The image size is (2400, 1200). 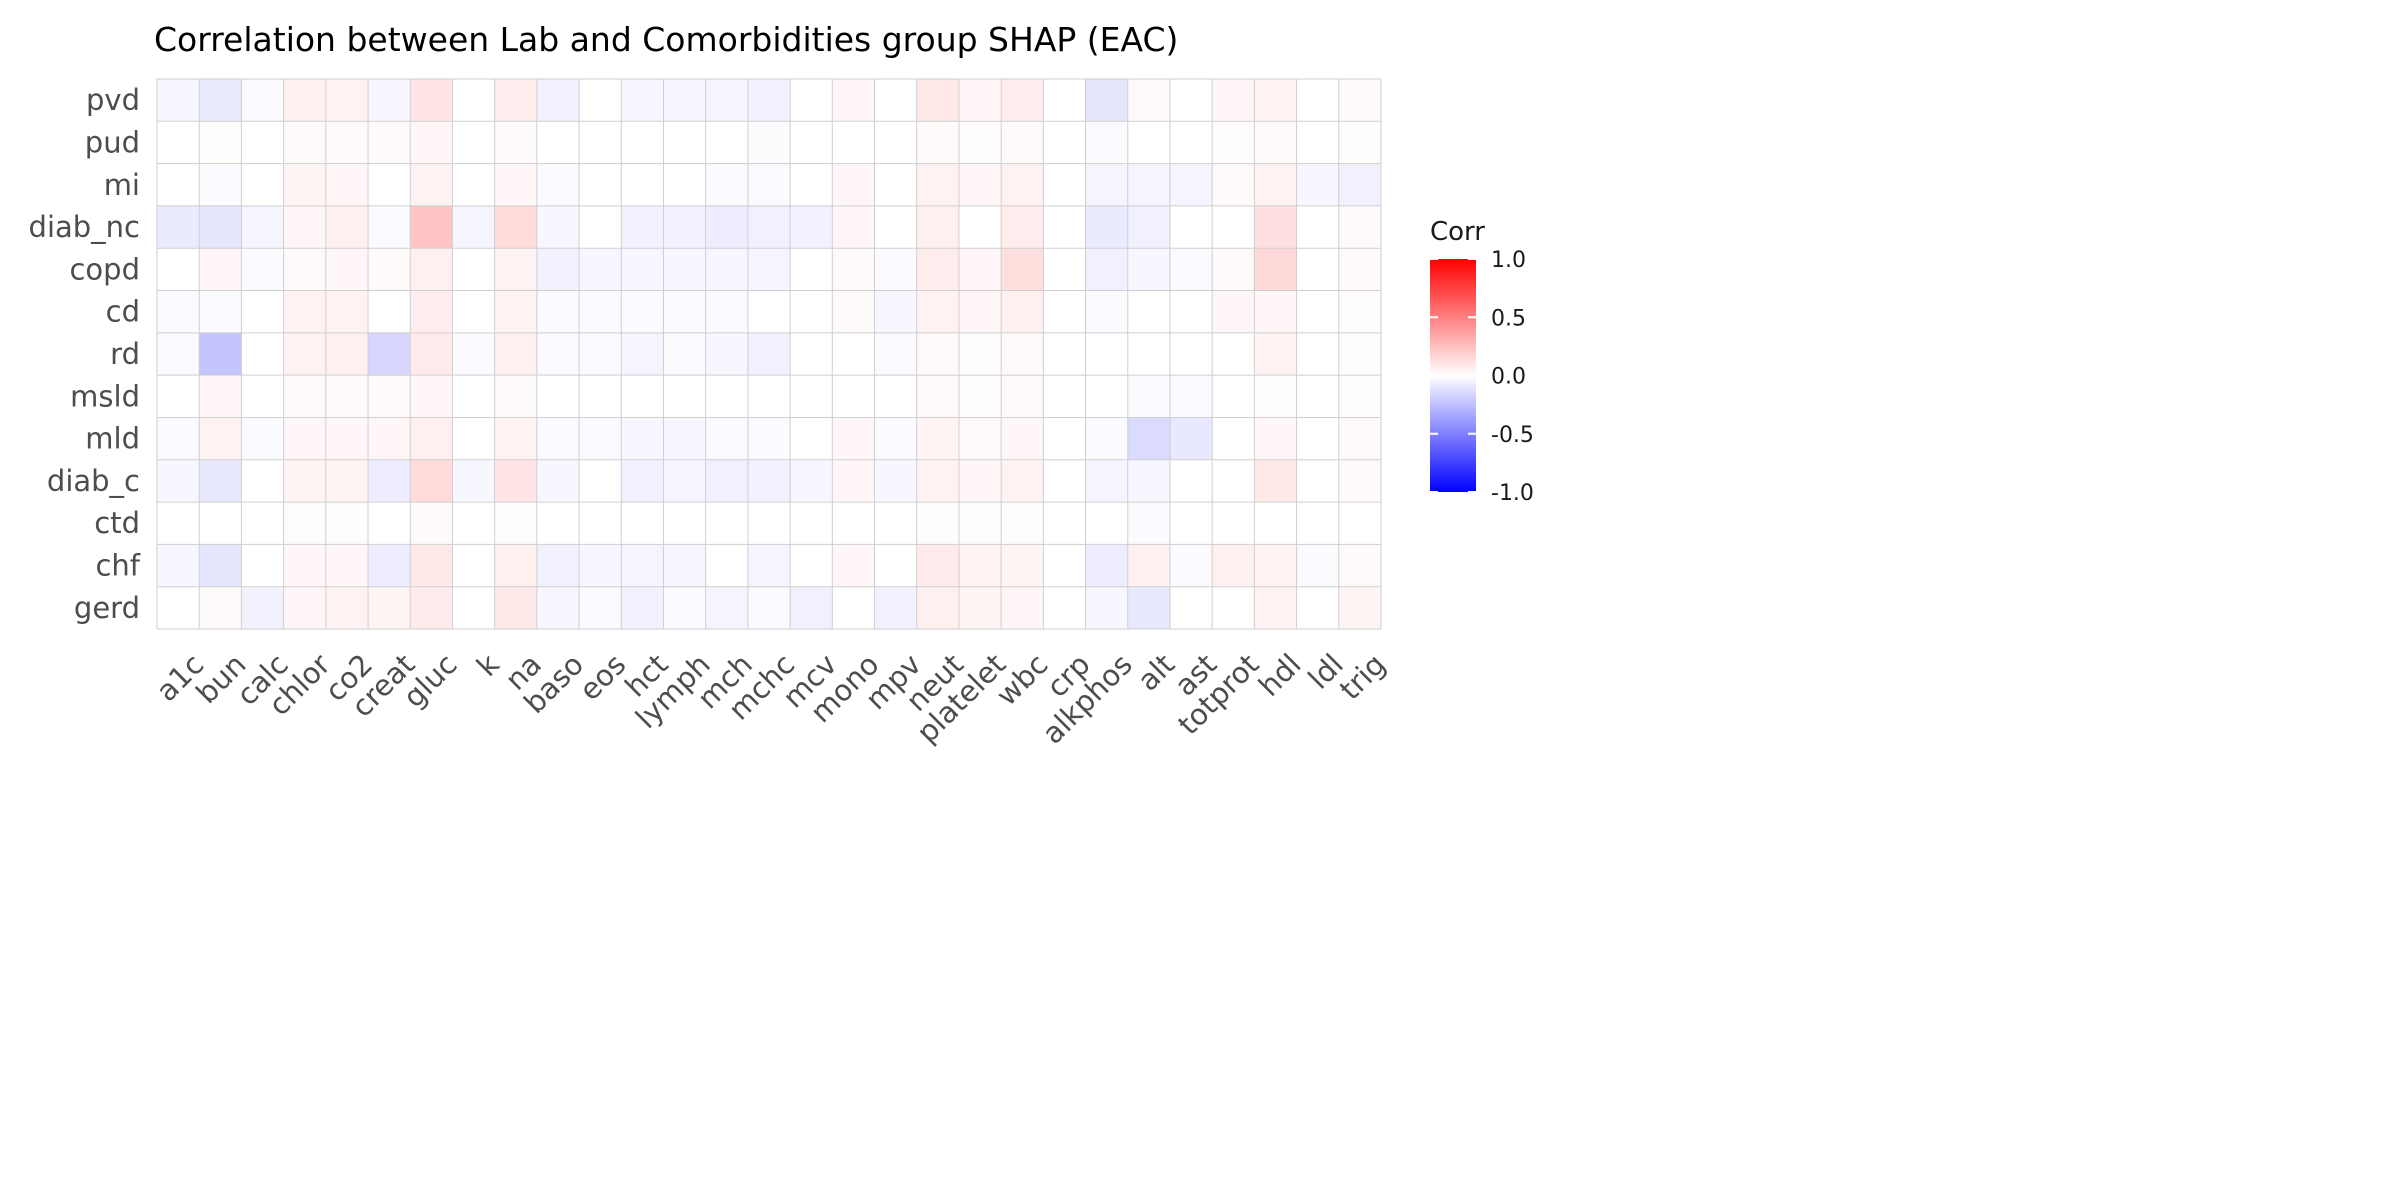 I want to click on heatmap-cell-chf-crp, so click(x=1064, y=565).